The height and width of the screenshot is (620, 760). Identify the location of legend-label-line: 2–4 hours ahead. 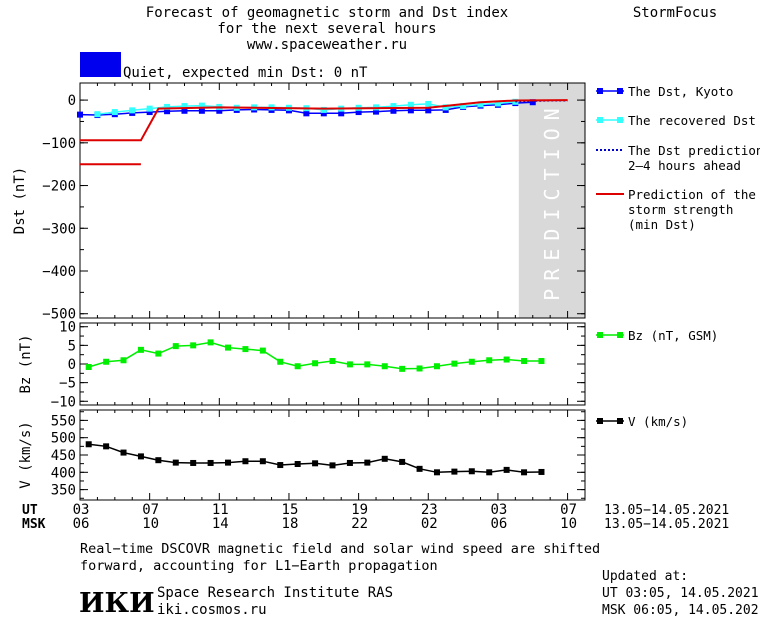
(684, 165).